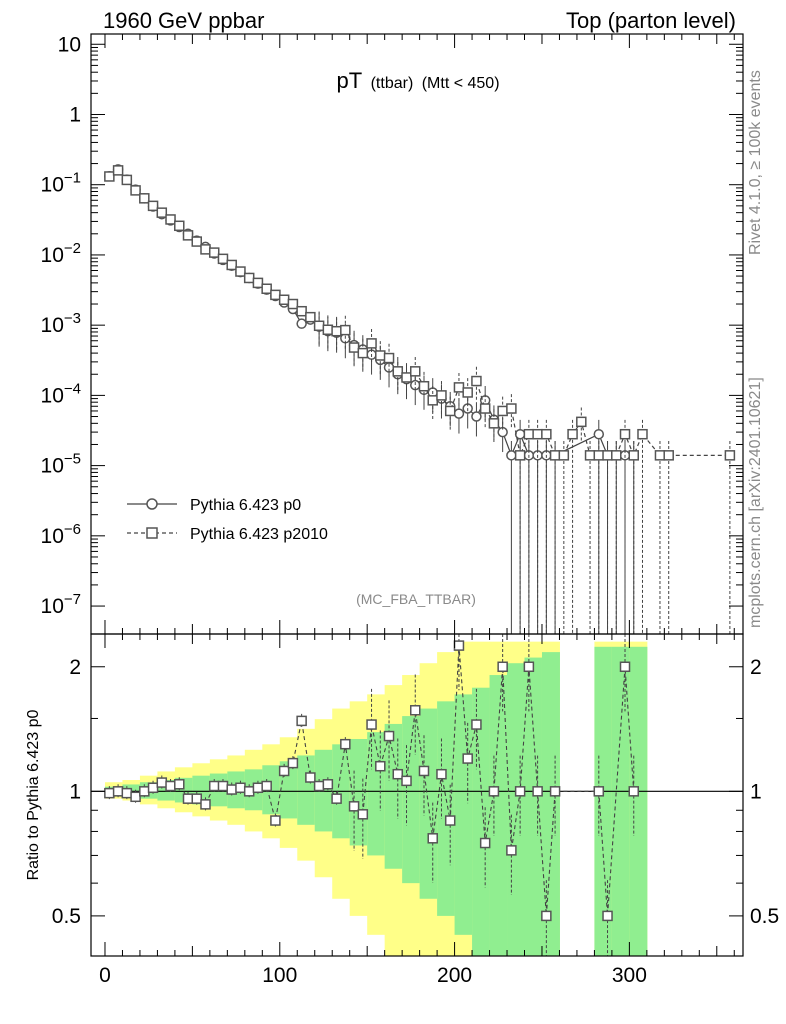  What do you see at coordinates (651, 20) in the screenshot?
I see `header-process-label: Top (parton level)` at bounding box center [651, 20].